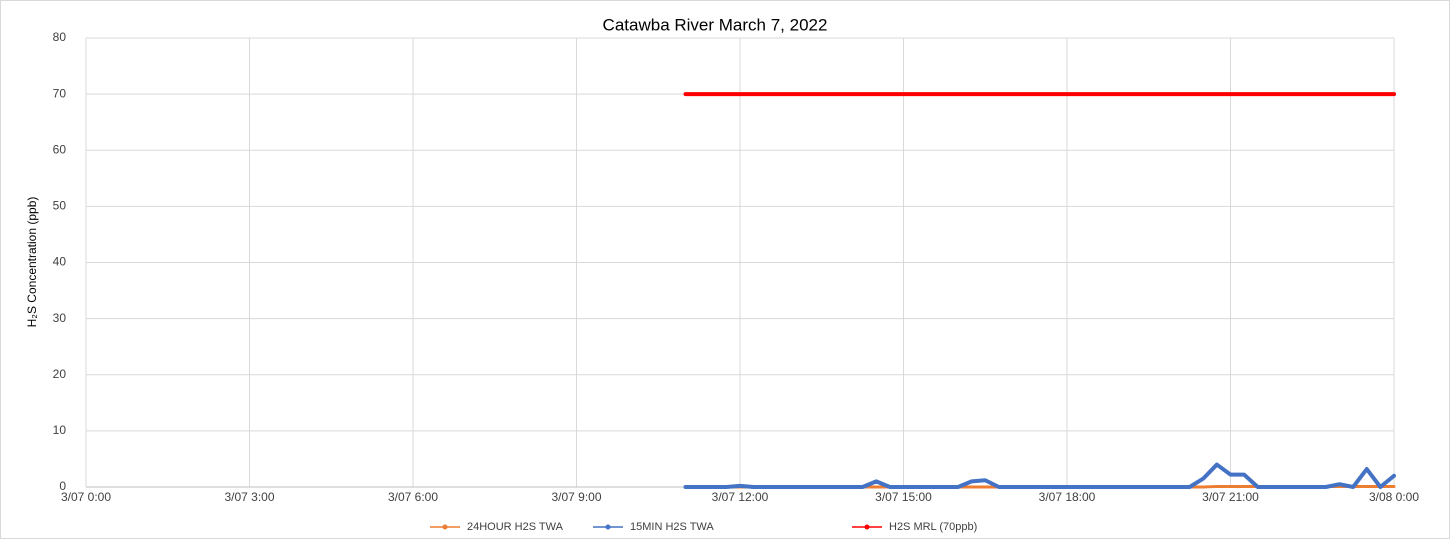 The image size is (1450, 539). Describe the element at coordinates (60, 37) in the screenshot. I see `y-tick-label: 80` at that location.